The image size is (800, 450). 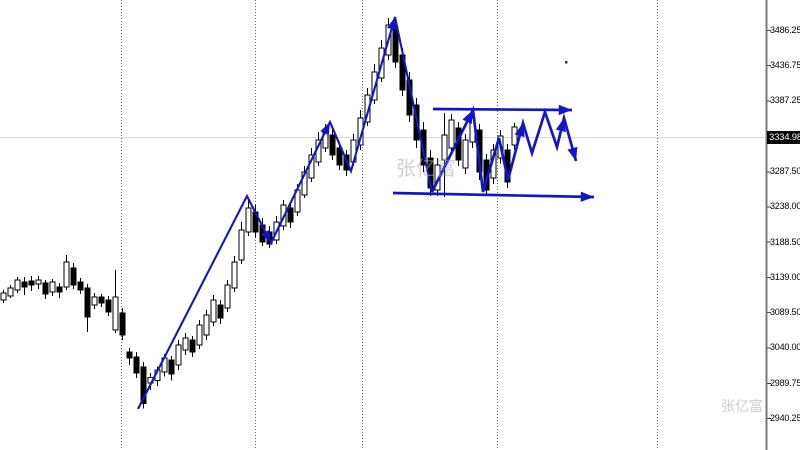 What do you see at coordinates (426, 169) in the screenshot?
I see `watermark-center: 张亿富` at bounding box center [426, 169].